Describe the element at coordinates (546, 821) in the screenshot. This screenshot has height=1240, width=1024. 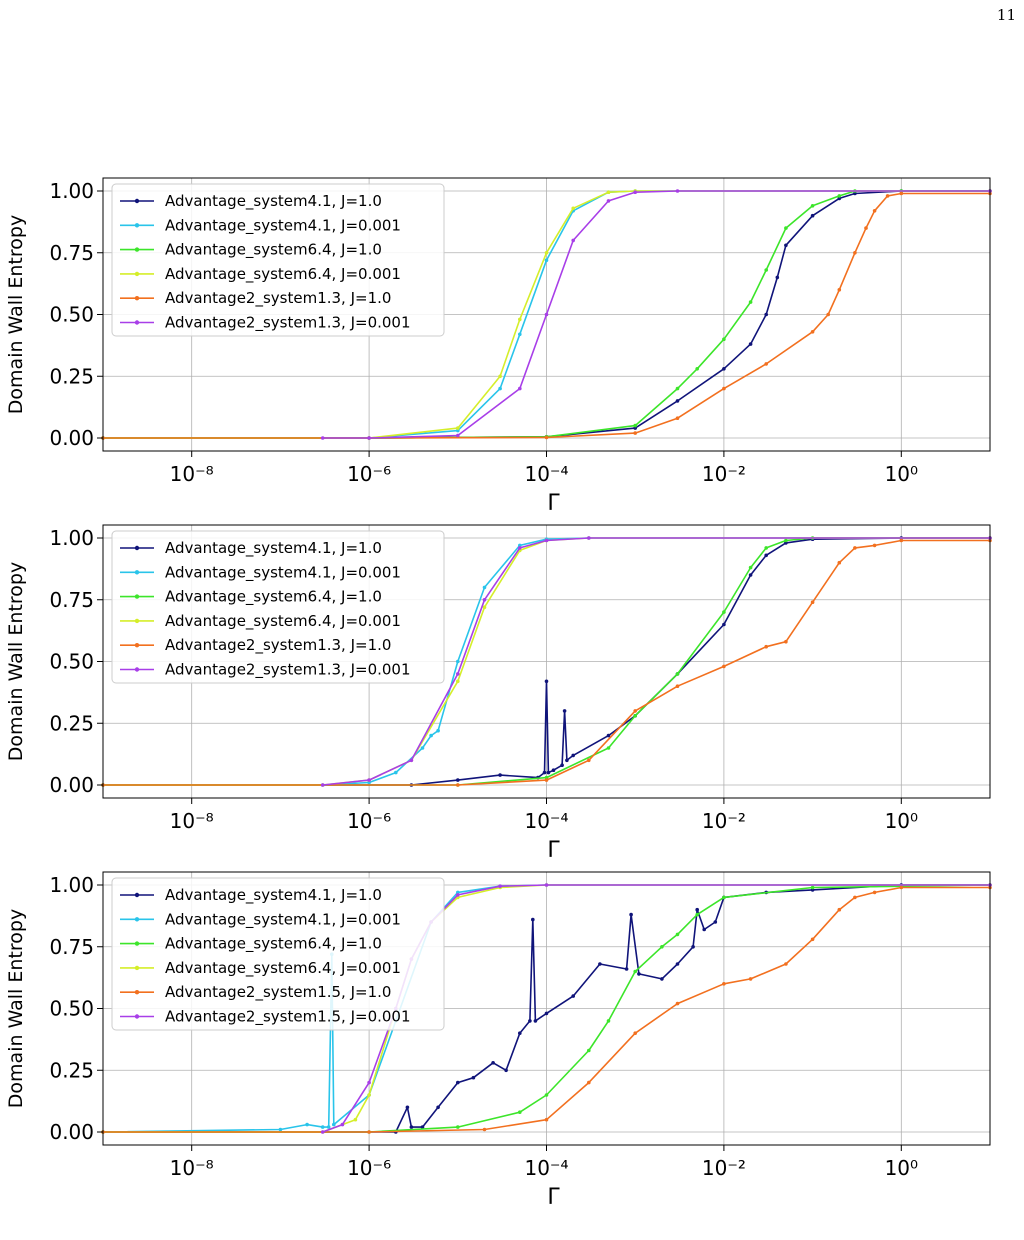
I see `x-tick-label: 10⁻⁴` at that location.